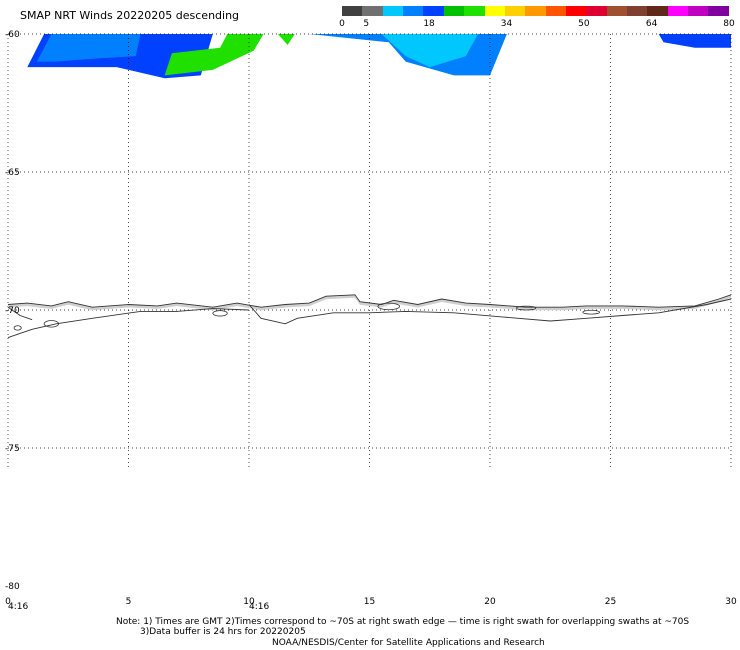 The width and height of the screenshot is (740, 650). I want to click on note-line-2: 3)Data buffer is 24 hrs for 20220205, so click(223, 632).